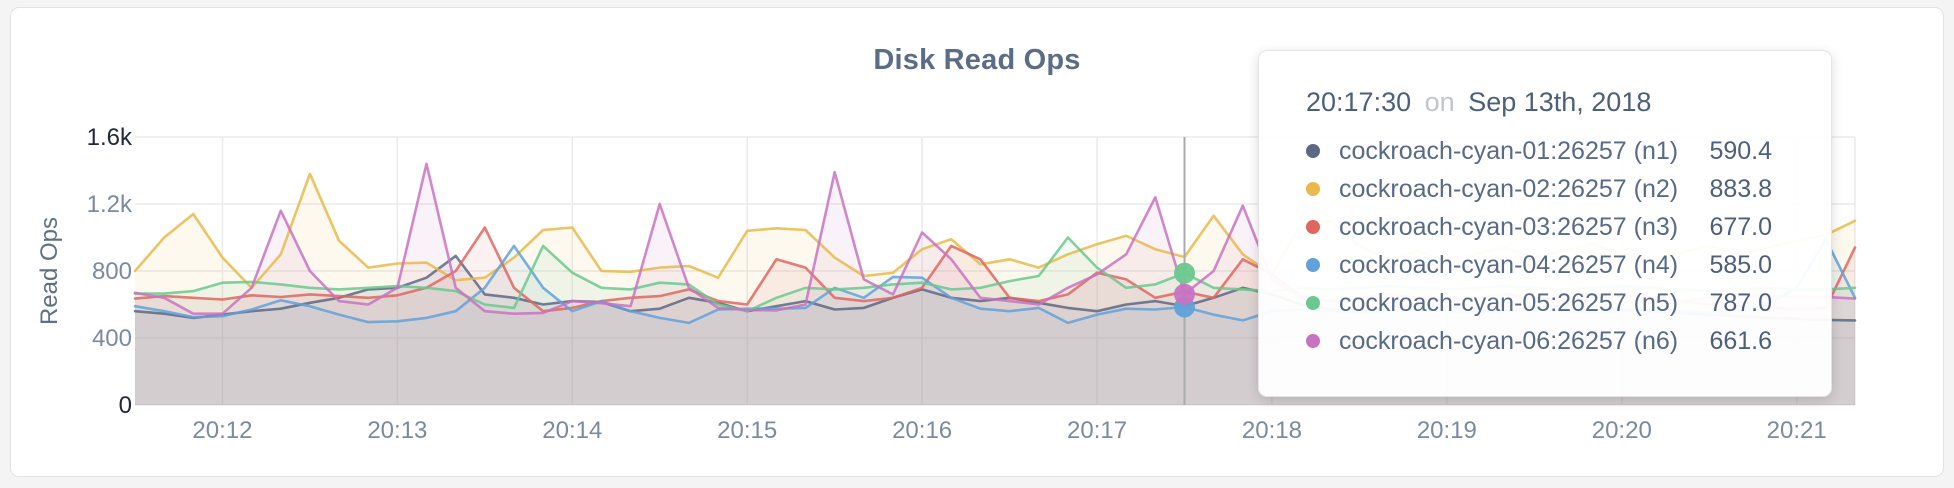 The width and height of the screenshot is (1954, 488). Describe the element at coordinates (125, 405) in the screenshot. I see `y-tick-label: 0` at that location.